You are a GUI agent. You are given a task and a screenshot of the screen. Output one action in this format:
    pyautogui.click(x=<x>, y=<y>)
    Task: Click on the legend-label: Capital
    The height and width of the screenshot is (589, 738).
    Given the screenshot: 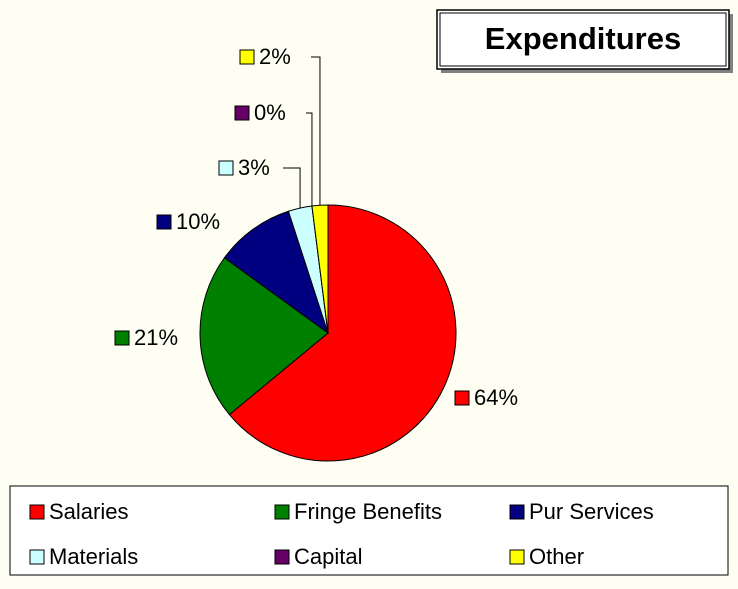 What is the action you would take?
    pyautogui.click(x=328, y=556)
    